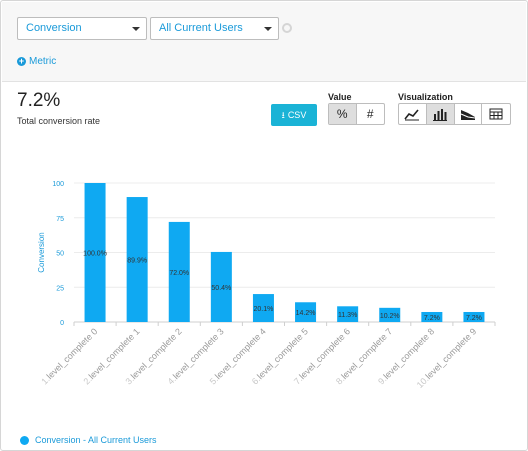 Image resolution: width=528 pixels, height=451 pixels. What do you see at coordinates (283, 114) in the screenshot?
I see `download-icon: ⭳` at bounding box center [283, 114].